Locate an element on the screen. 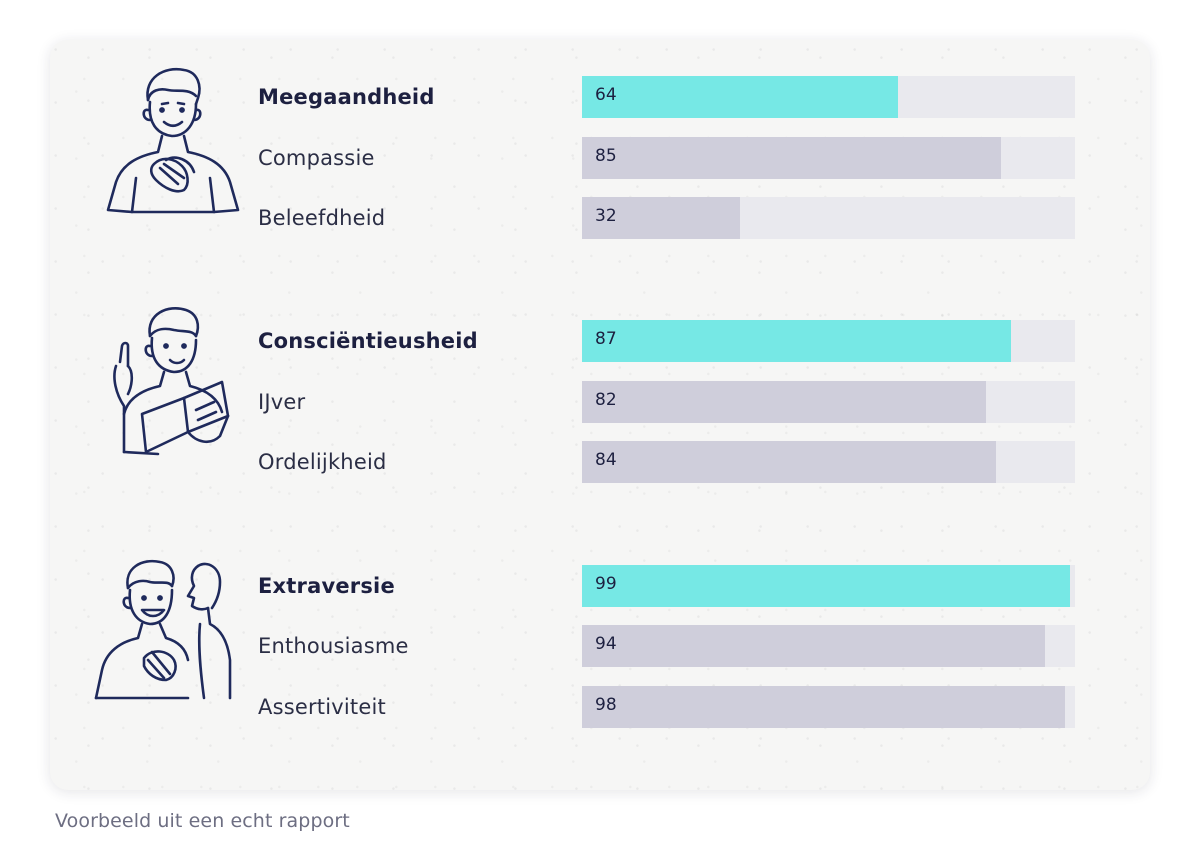  bar-label: Compassie is located at coordinates (316, 158).